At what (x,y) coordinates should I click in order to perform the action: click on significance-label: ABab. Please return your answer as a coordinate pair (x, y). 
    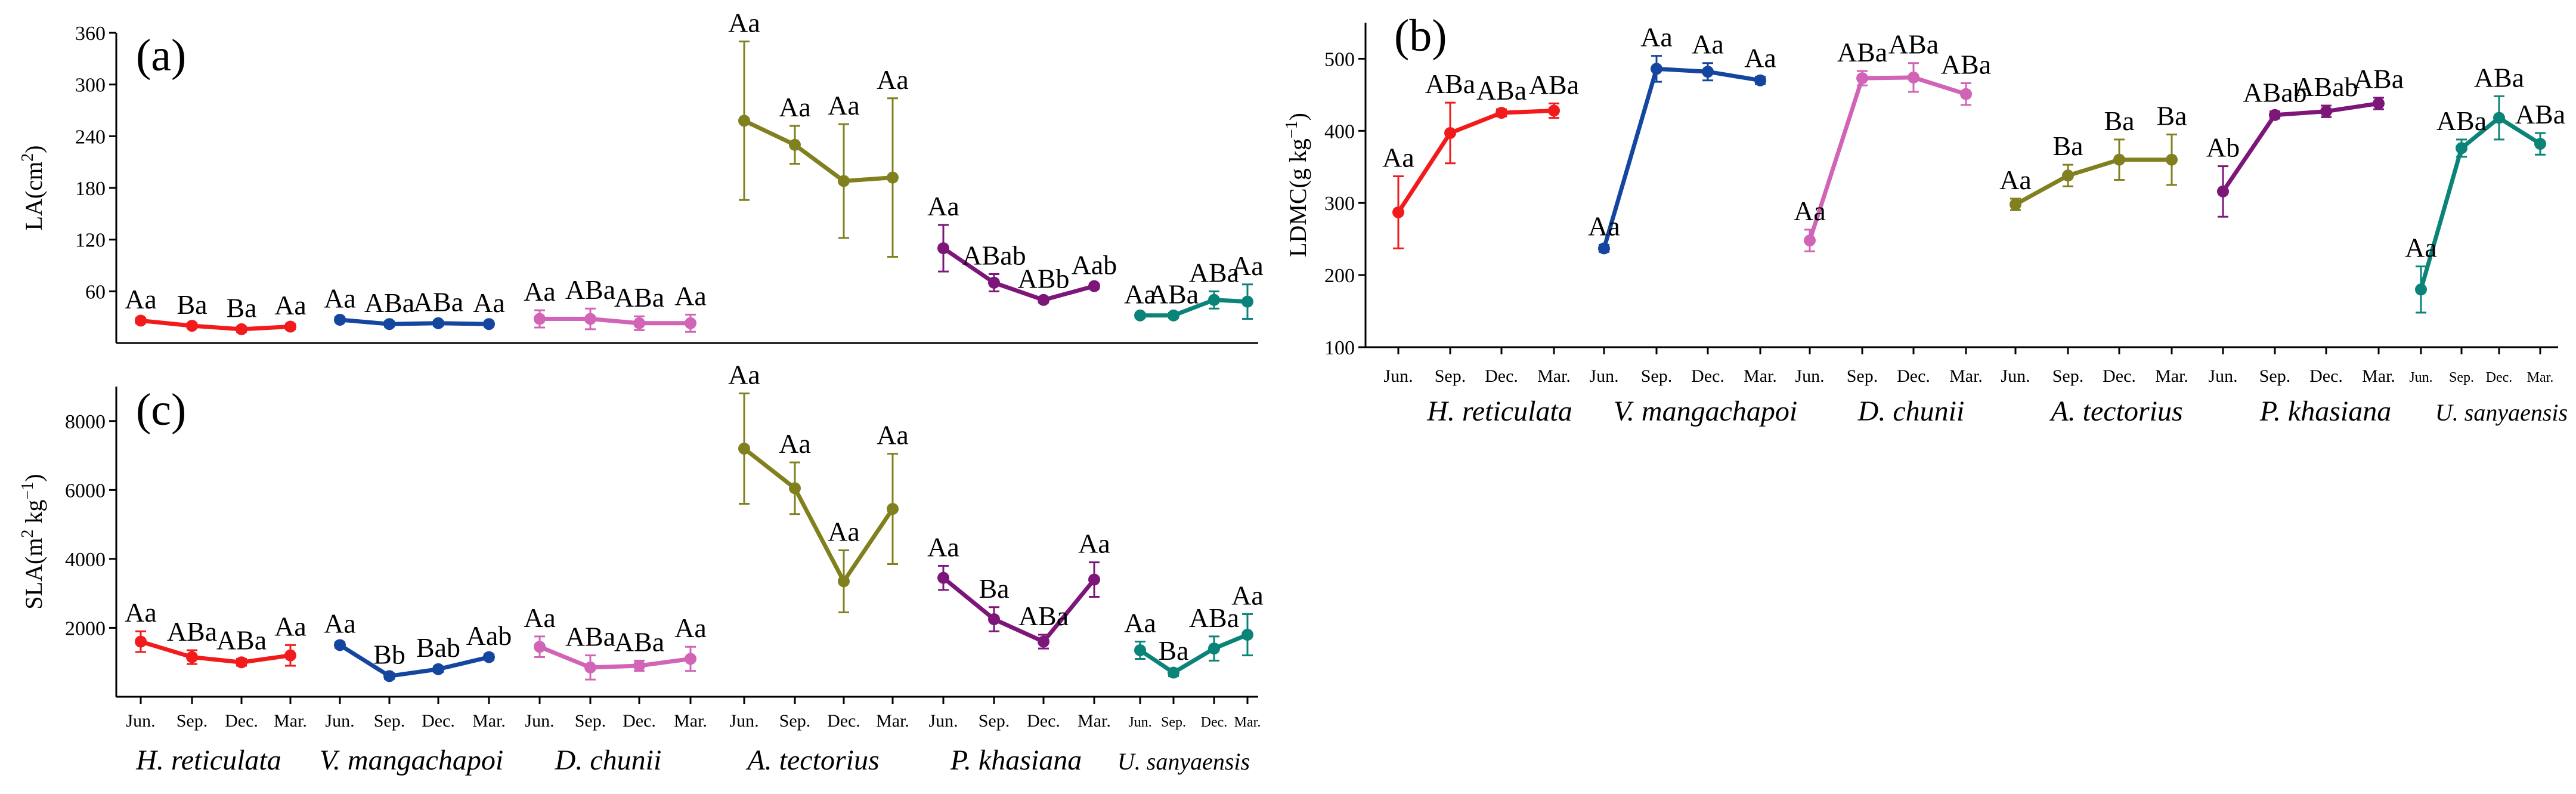
    Looking at the image, I should click on (2326, 87).